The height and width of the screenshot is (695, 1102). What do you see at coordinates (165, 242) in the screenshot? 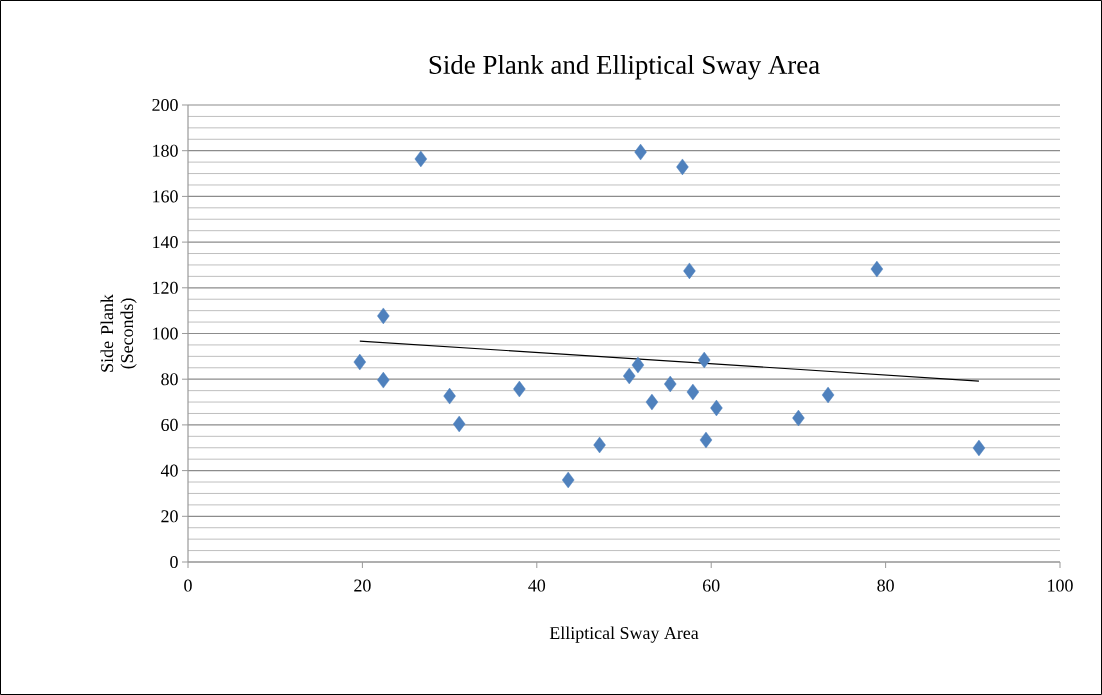
I see `y-tick-label: 140` at bounding box center [165, 242].